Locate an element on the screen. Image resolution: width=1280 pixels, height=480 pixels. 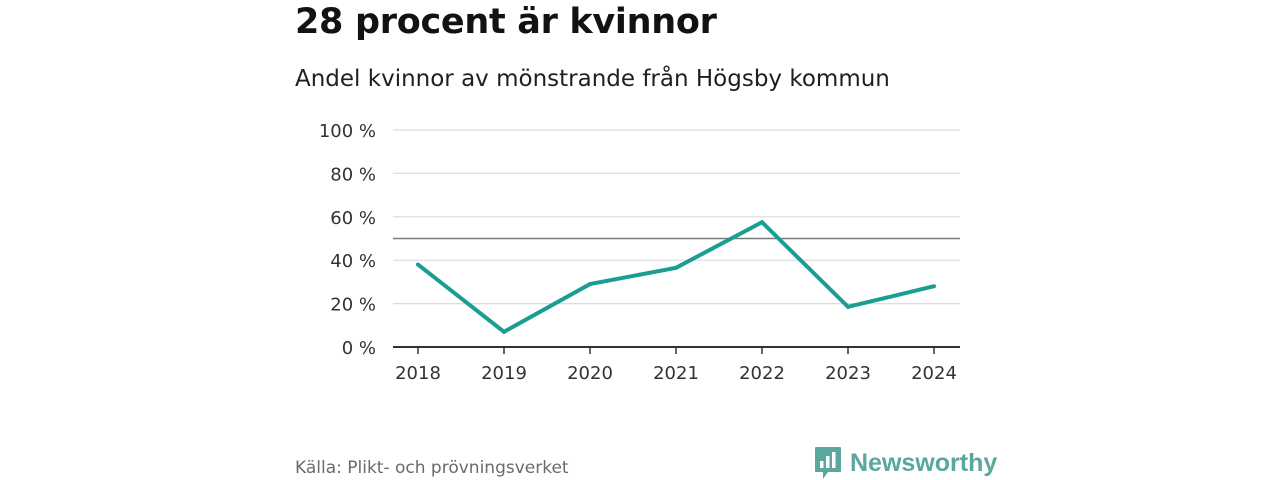
y-tick-label: 80 % is located at coordinates (353, 174).